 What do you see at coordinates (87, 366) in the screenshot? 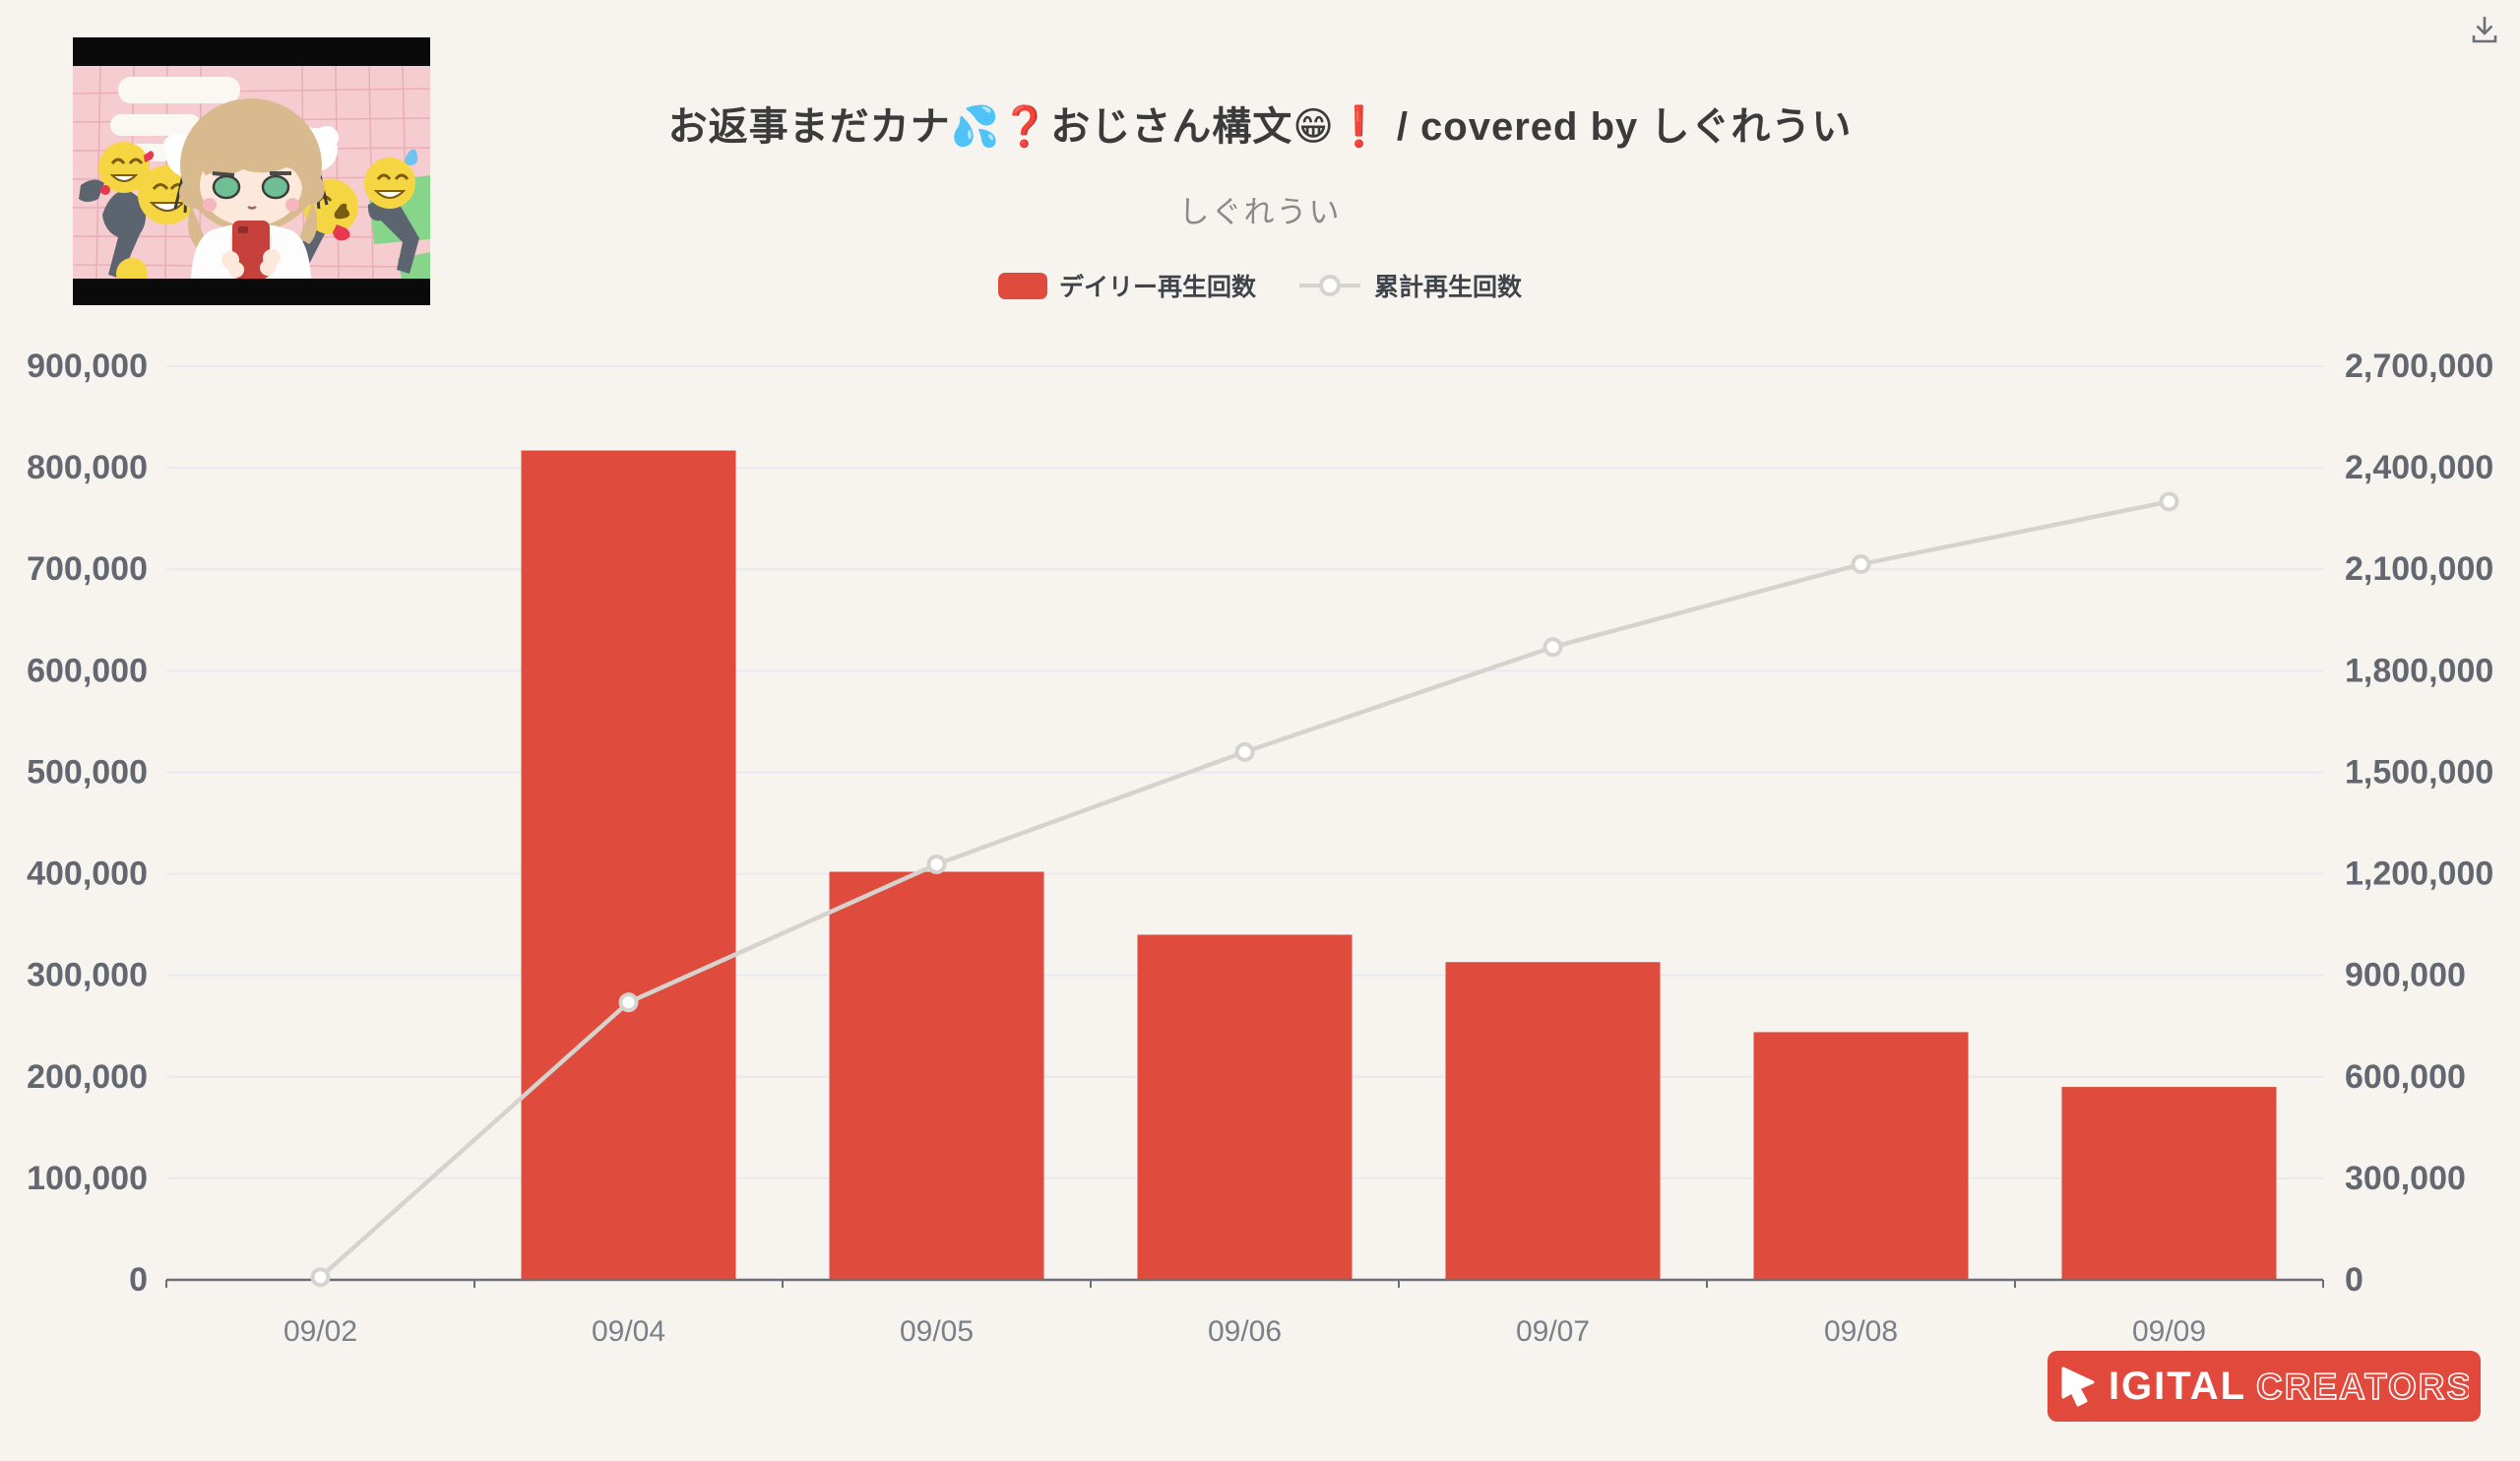
I see `left-axis-label: 900,000` at bounding box center [87, 366].